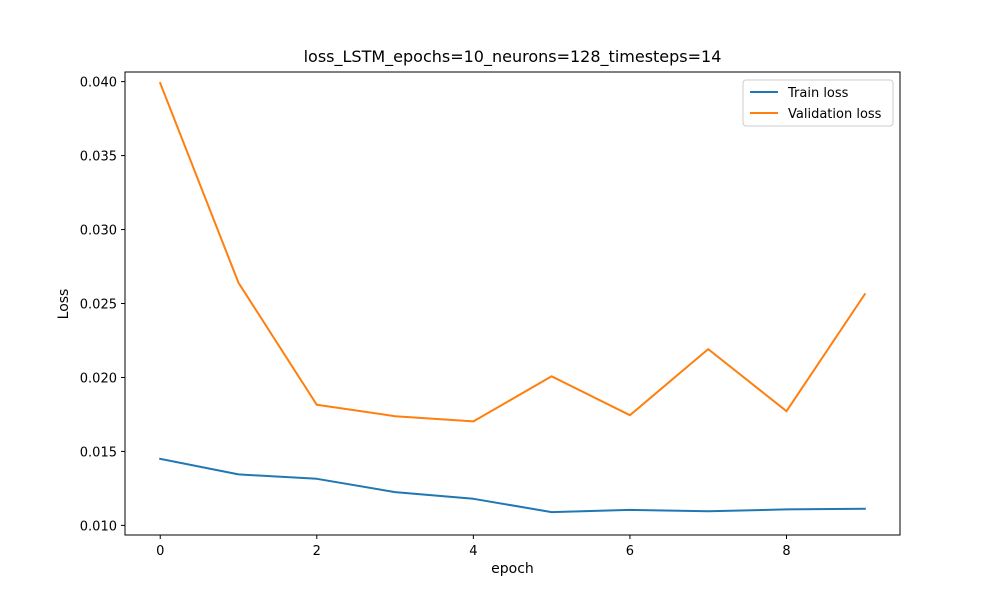 The image size is (1000, 604). I want to click on y-tick-label: 0.015, so click(98, 452).